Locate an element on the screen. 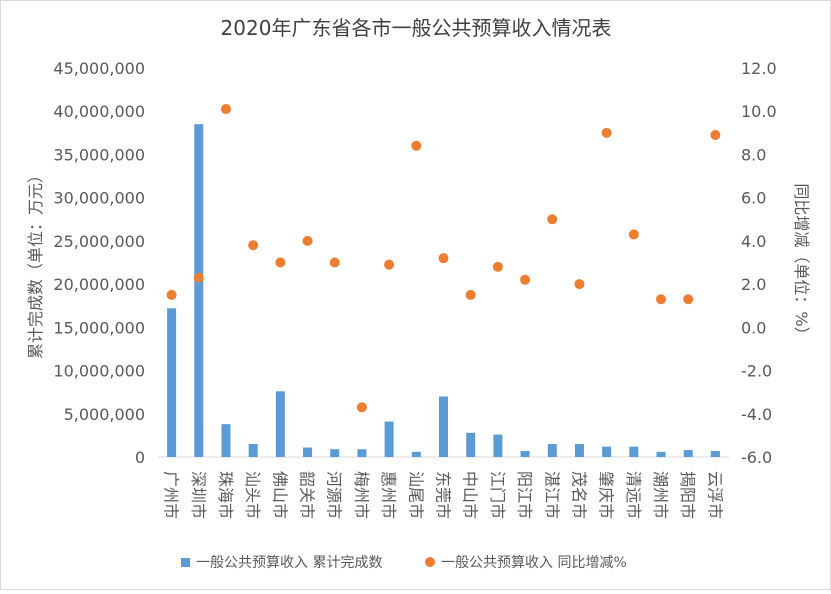 This screenshot has height=594, width=831. point-湛江市 is located at coordinates (552, 219).